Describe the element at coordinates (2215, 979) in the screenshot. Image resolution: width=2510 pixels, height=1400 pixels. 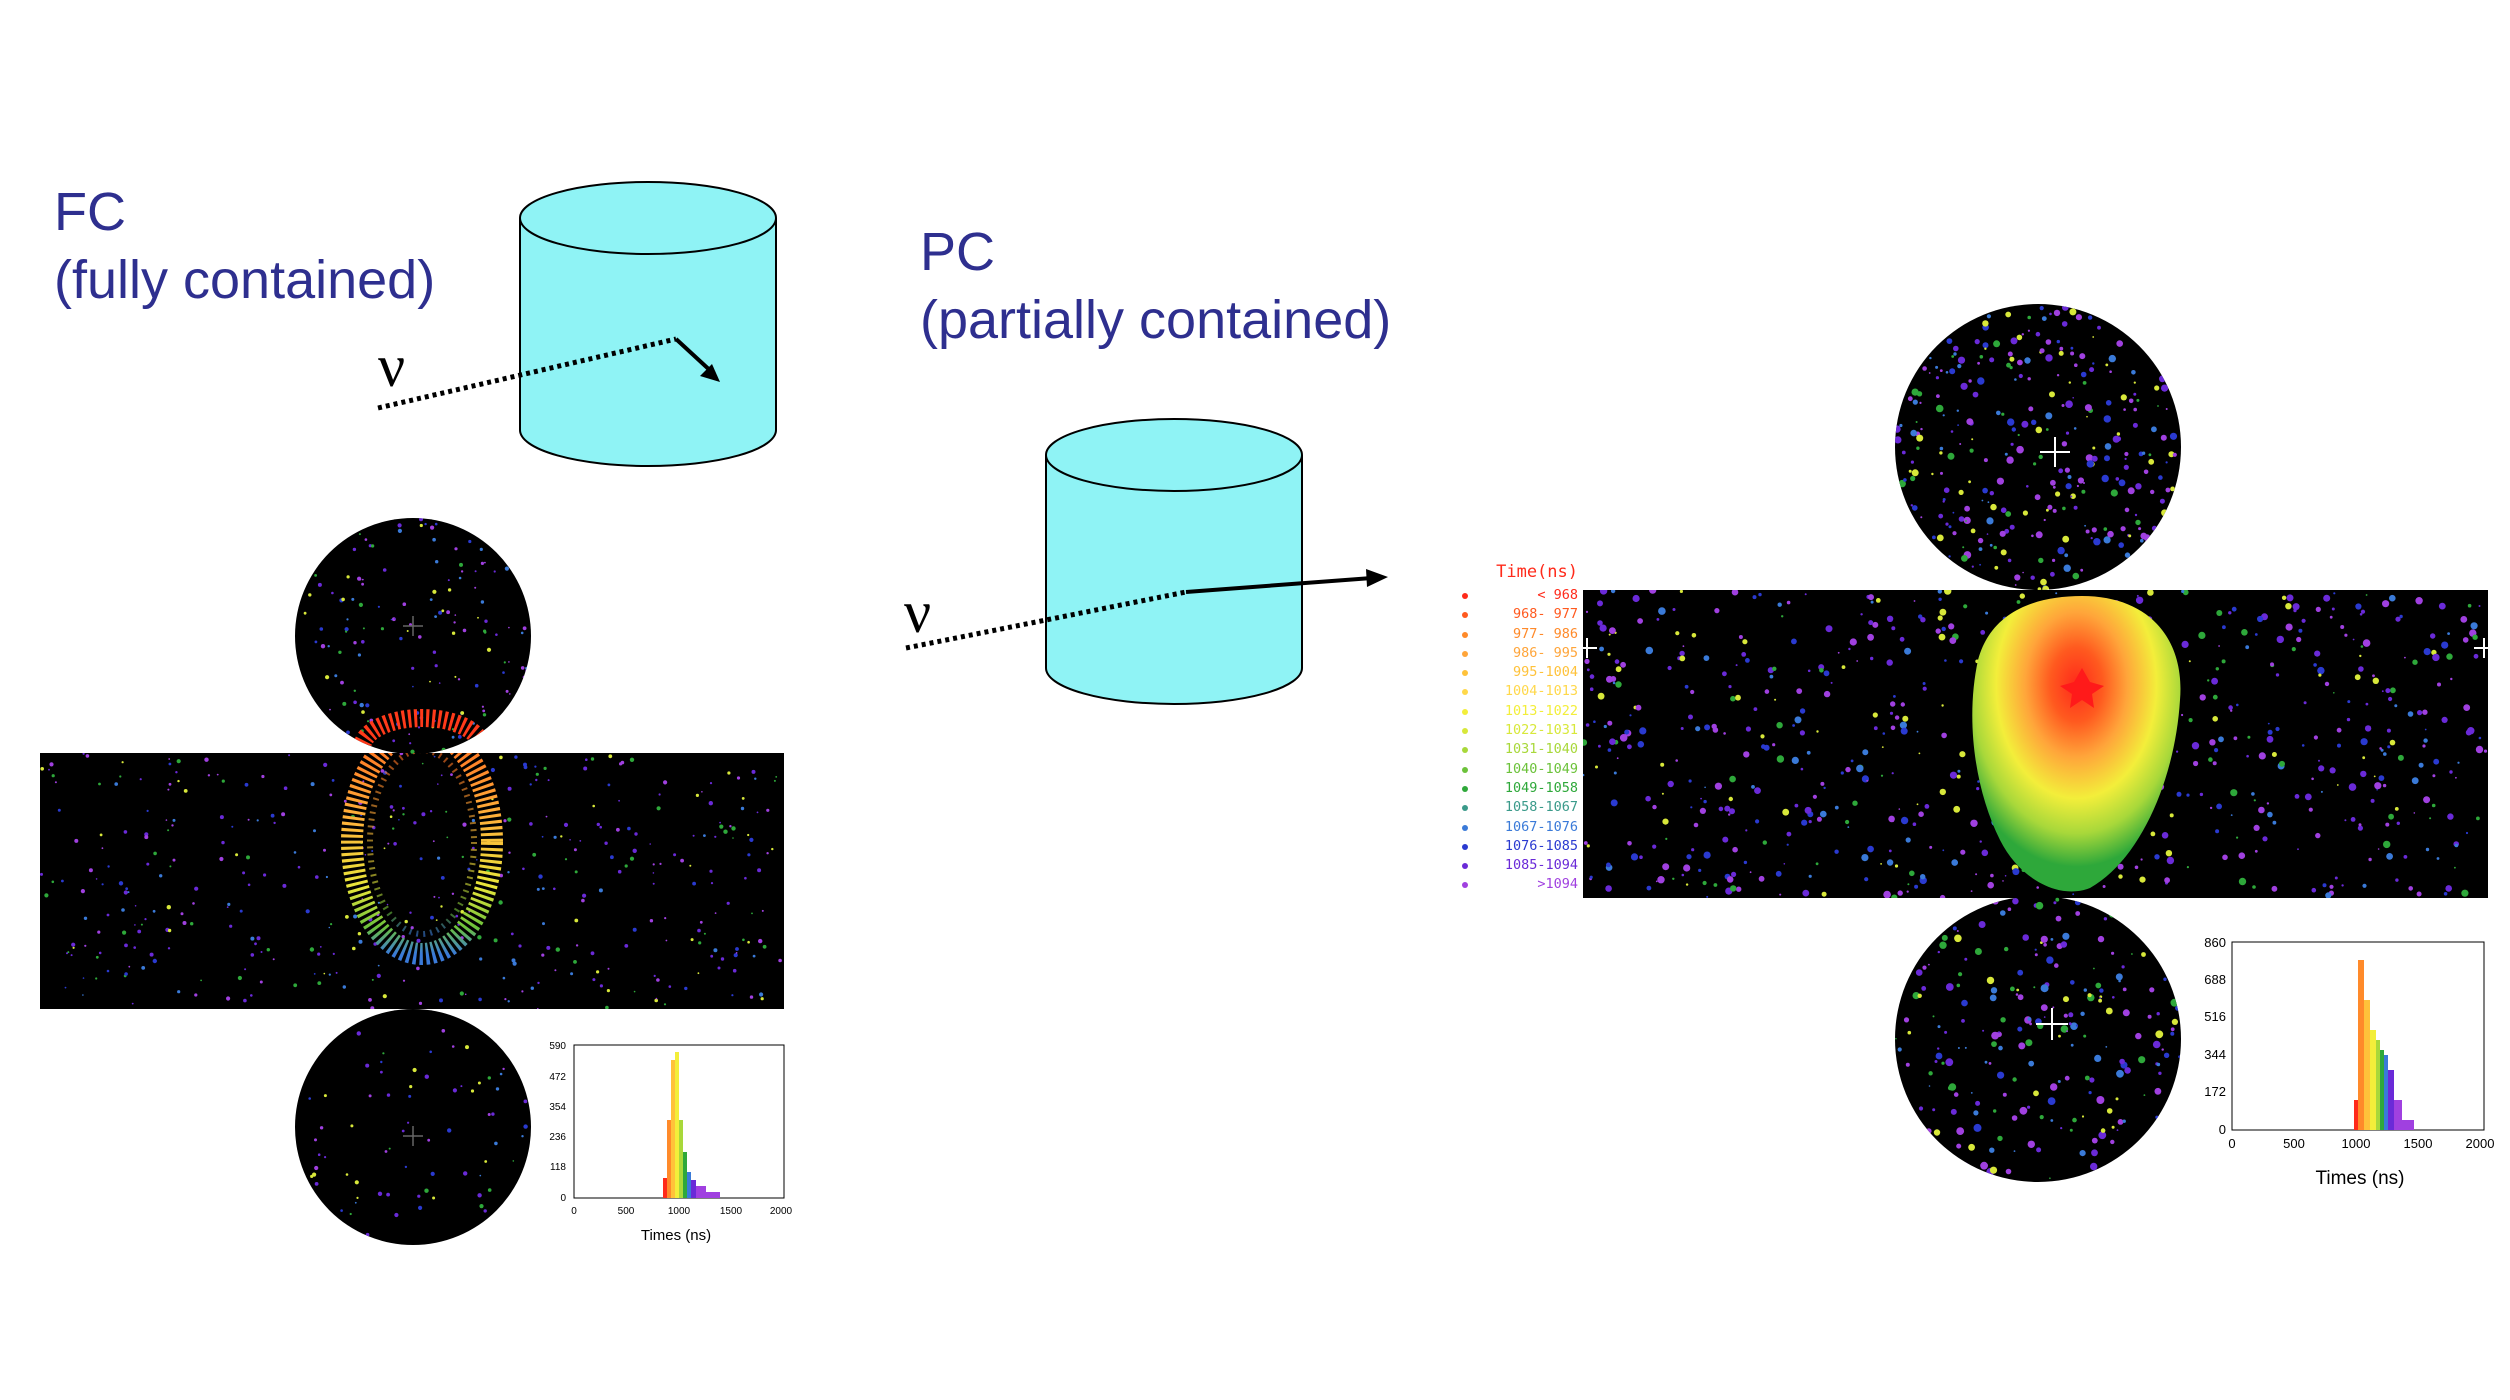
I see `pc-ytick: 688` at that location.